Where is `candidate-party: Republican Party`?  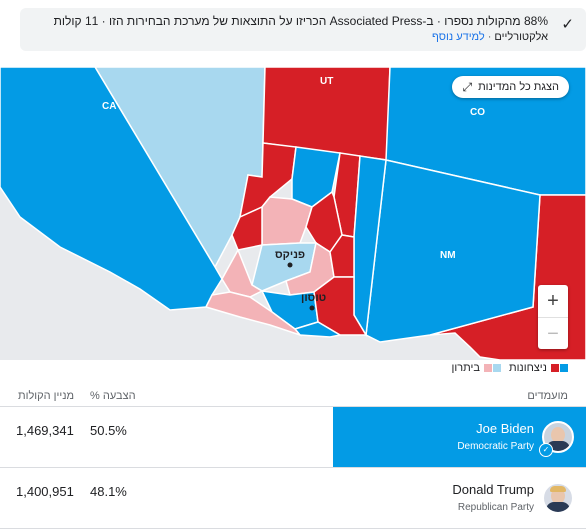
candidate-party: Republican Party is located at coordinates (495, 507).